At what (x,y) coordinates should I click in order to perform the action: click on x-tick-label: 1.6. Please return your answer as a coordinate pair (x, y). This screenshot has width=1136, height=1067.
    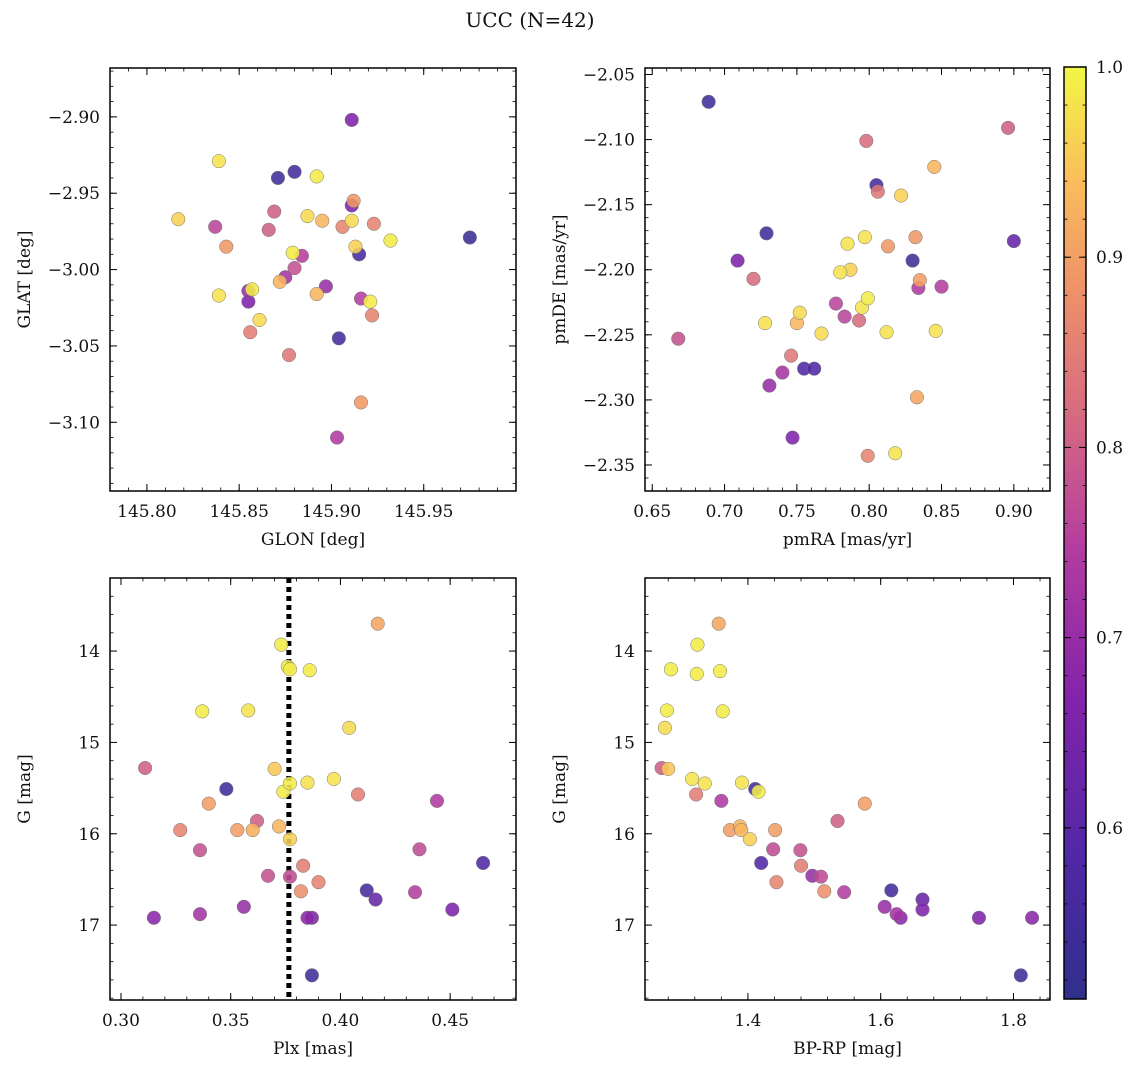
    Looking at the image, I should click on (880, 1021).